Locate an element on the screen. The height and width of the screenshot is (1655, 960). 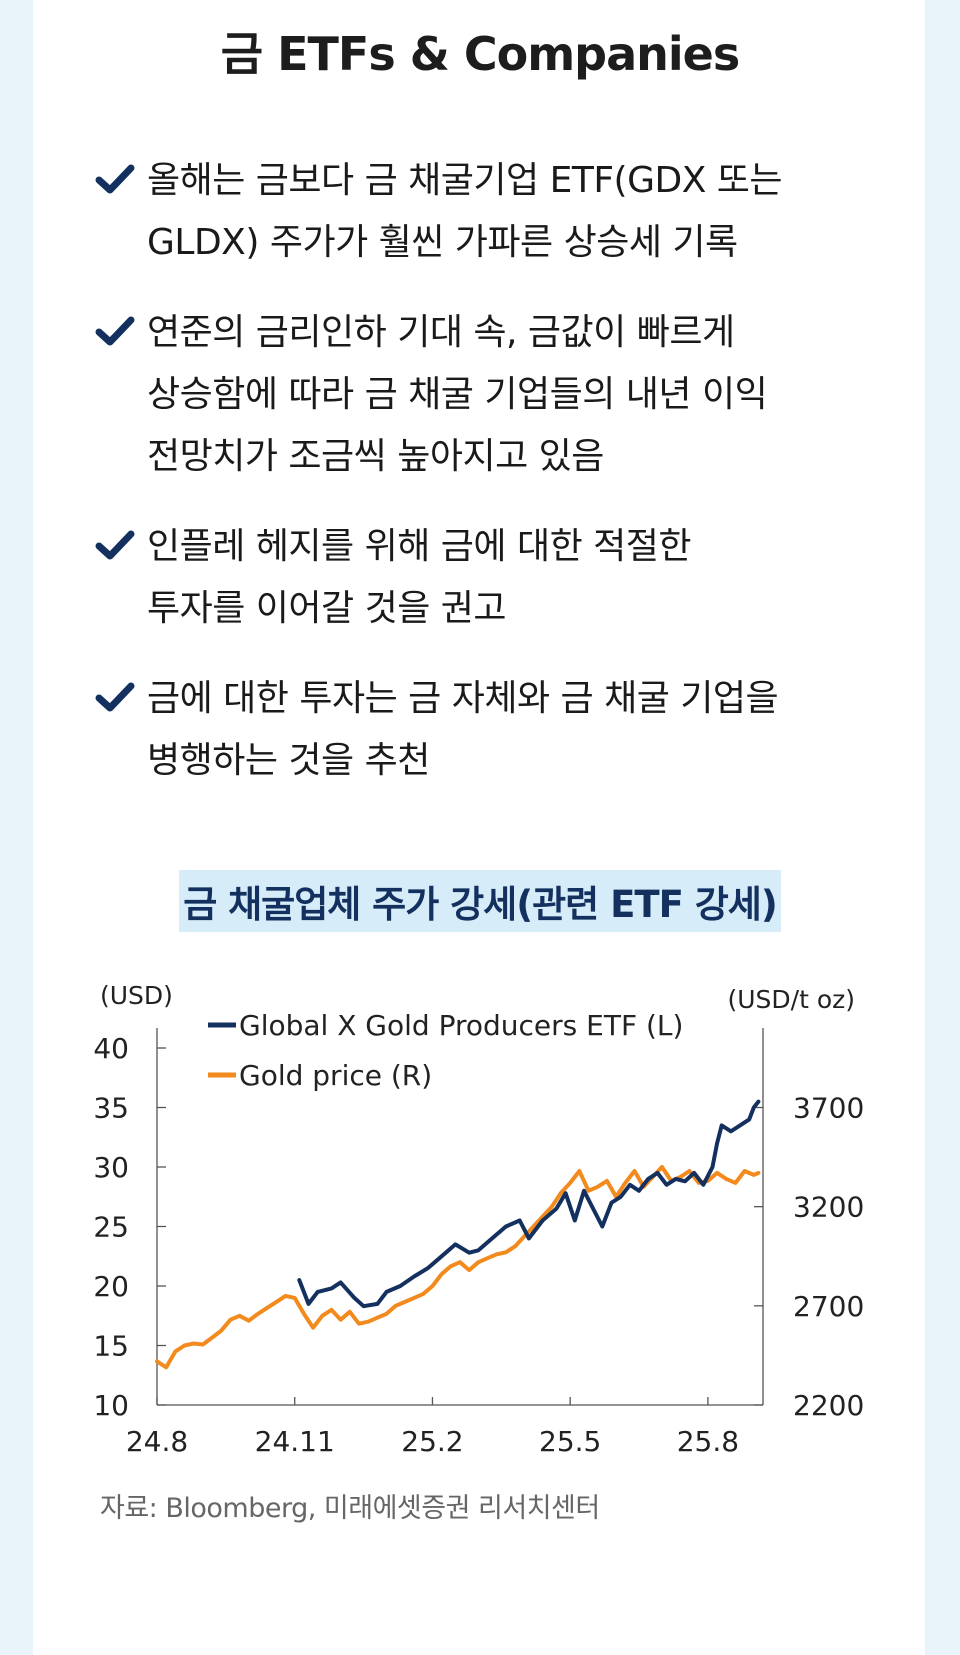
bullet-line: GLDX) 주가가 훨씬 가파른 상승세 기록 is located at coordinates (442, 242).